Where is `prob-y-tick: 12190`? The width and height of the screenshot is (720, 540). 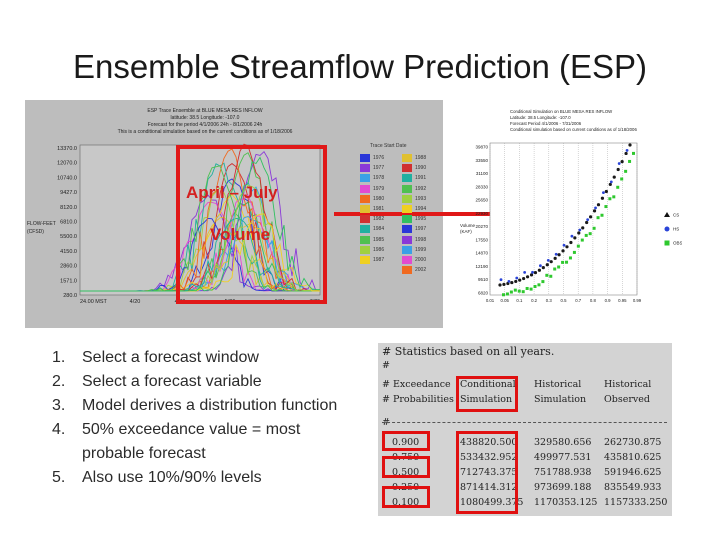 prob-y-tick: 12190 is located at coordinates (481, 266).